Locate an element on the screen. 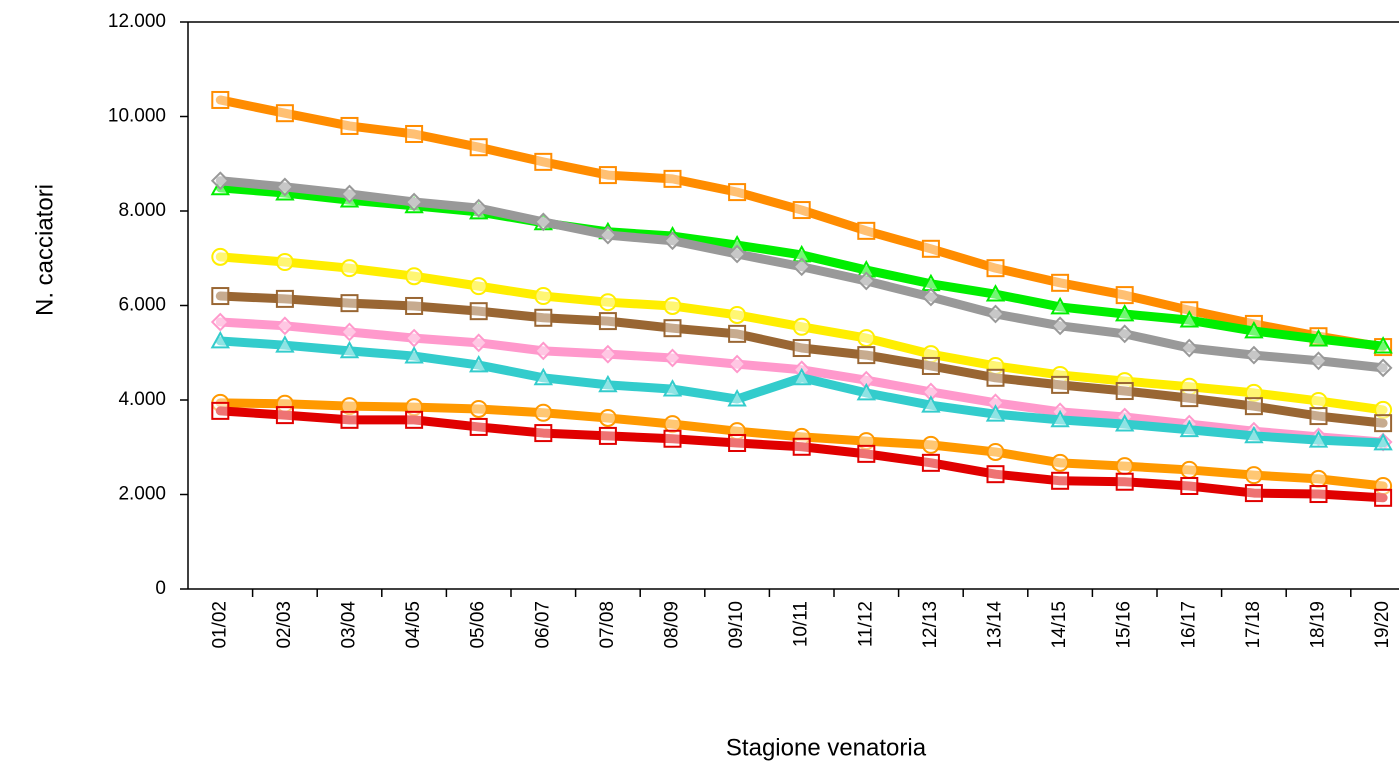  x-tick-label: 06/07 is located at coordinates (542, 625).